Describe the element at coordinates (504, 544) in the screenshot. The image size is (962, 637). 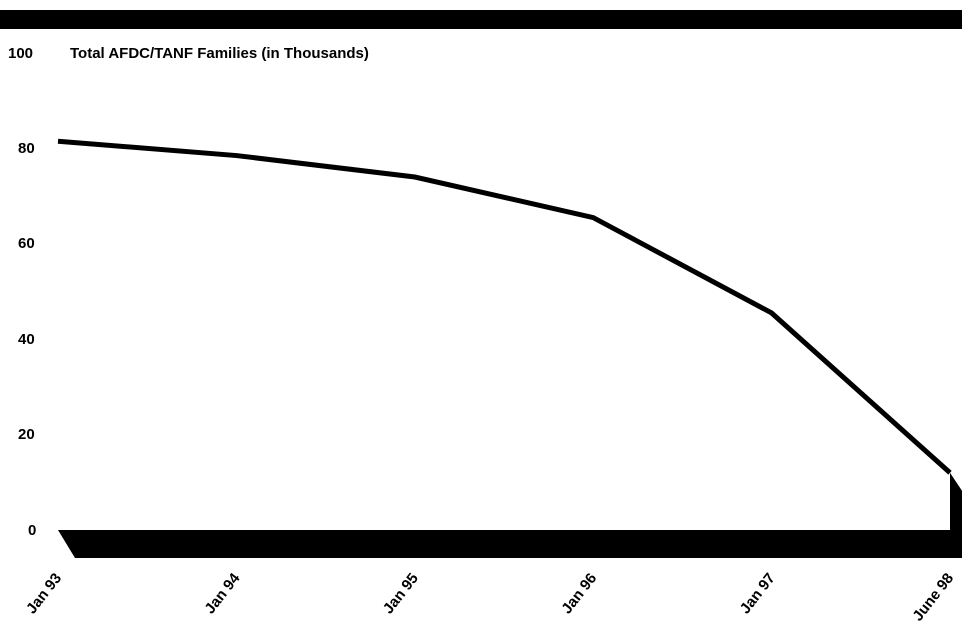
I see `floor-band` at that location.